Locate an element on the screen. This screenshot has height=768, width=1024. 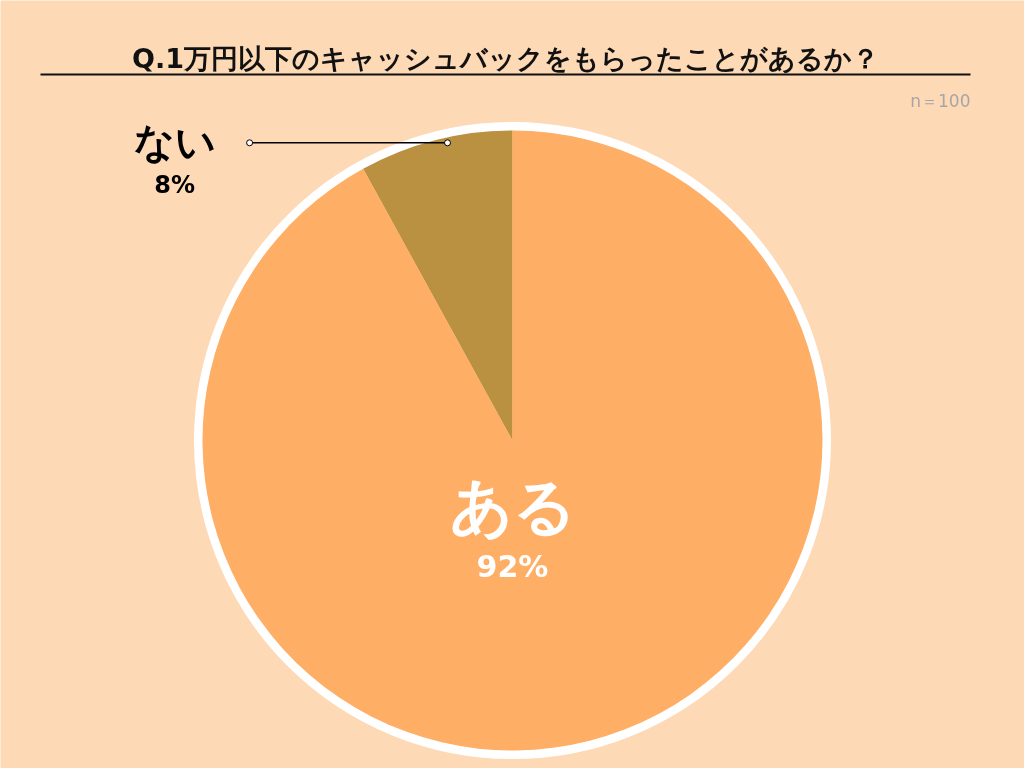
slice-label: ない is located at coordinates (174, 141).